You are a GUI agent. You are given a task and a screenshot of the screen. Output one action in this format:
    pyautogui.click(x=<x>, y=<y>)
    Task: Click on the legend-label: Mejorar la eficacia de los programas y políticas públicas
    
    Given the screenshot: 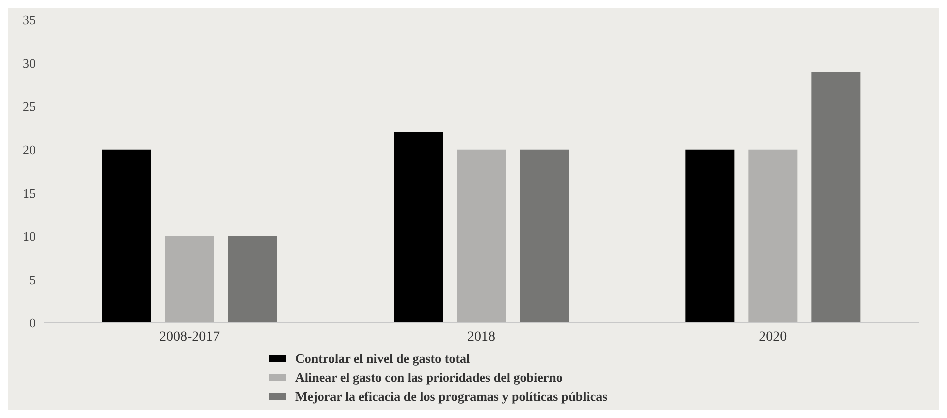 What is the action you would take?
    pyautogui.click(x=452, y=396)
    